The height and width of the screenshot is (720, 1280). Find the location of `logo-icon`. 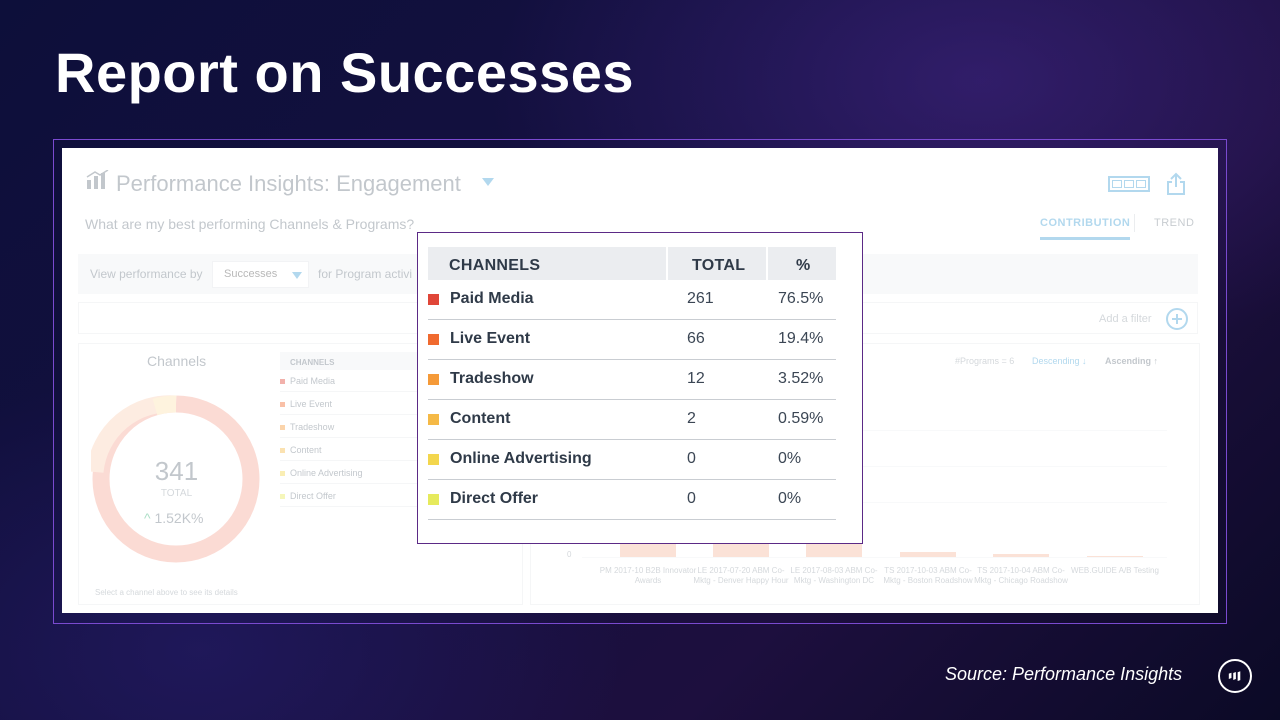

logo-icon is located at coordinates (1235, 676).